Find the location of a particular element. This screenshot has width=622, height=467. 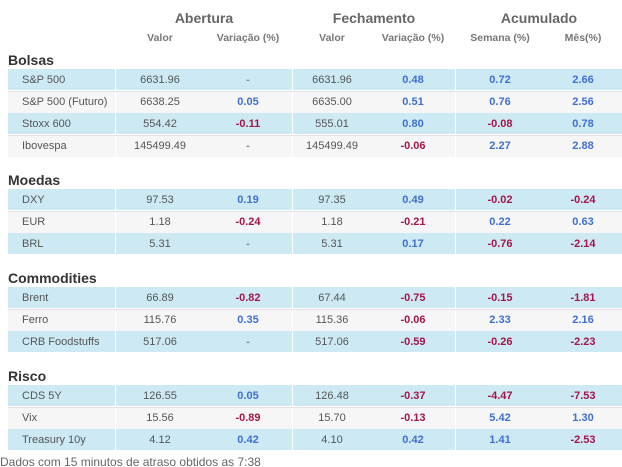

section-title: Risco is located at coordinates (27, 376).